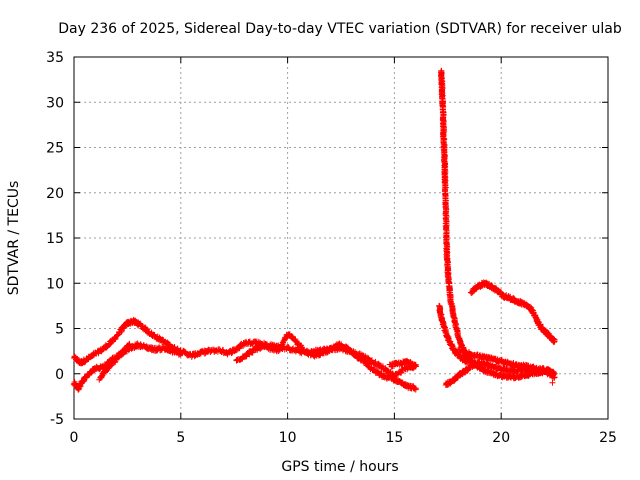 The height and width of the screenshot is (480, 640). I want to click on y-tick-label: 5, so click(59, 330).